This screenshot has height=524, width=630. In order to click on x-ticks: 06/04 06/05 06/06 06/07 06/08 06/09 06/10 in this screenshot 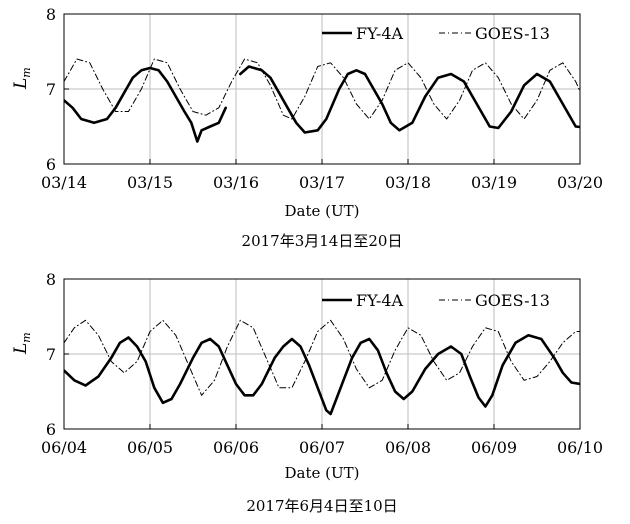, I will do `click(322, 440)`.